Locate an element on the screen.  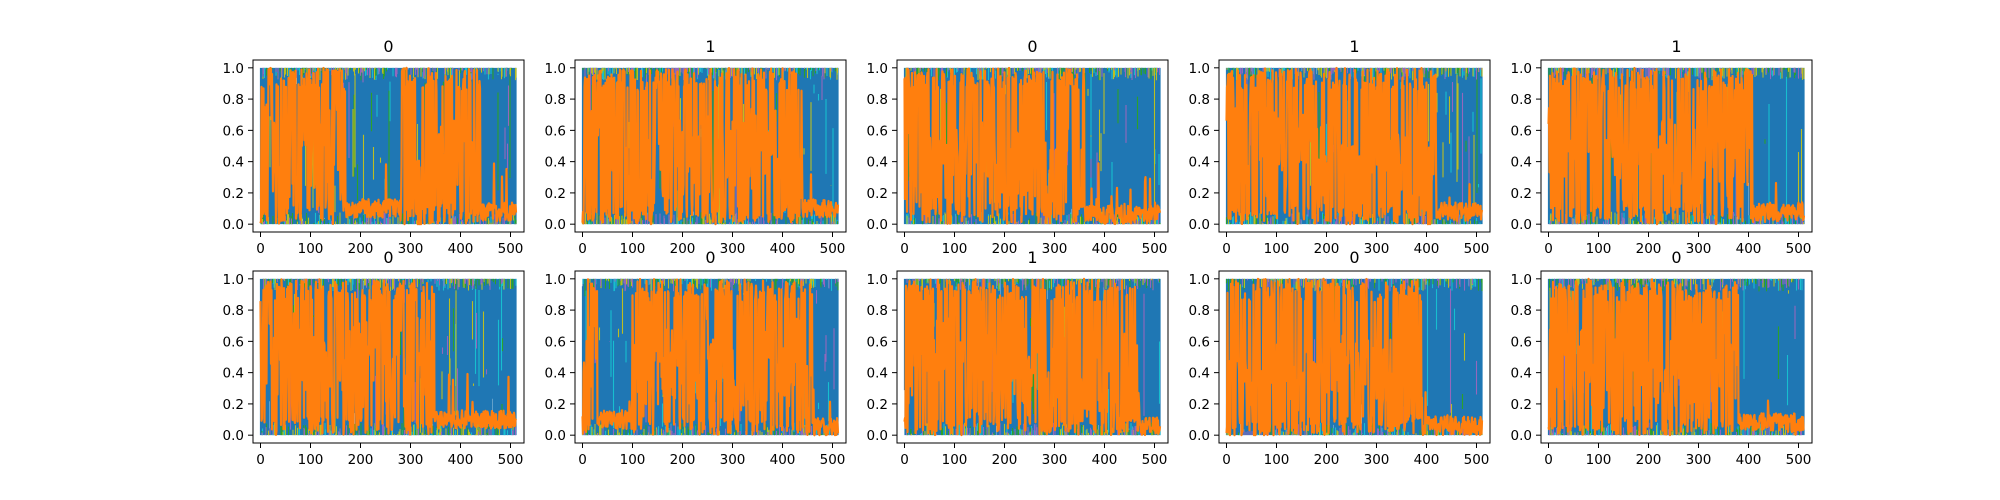
subplot-7: 0 100 200 300 400 500 0.0 0.2 0.4 0.6 0.8 1.0 1 is located at coordinates (1018, 358).